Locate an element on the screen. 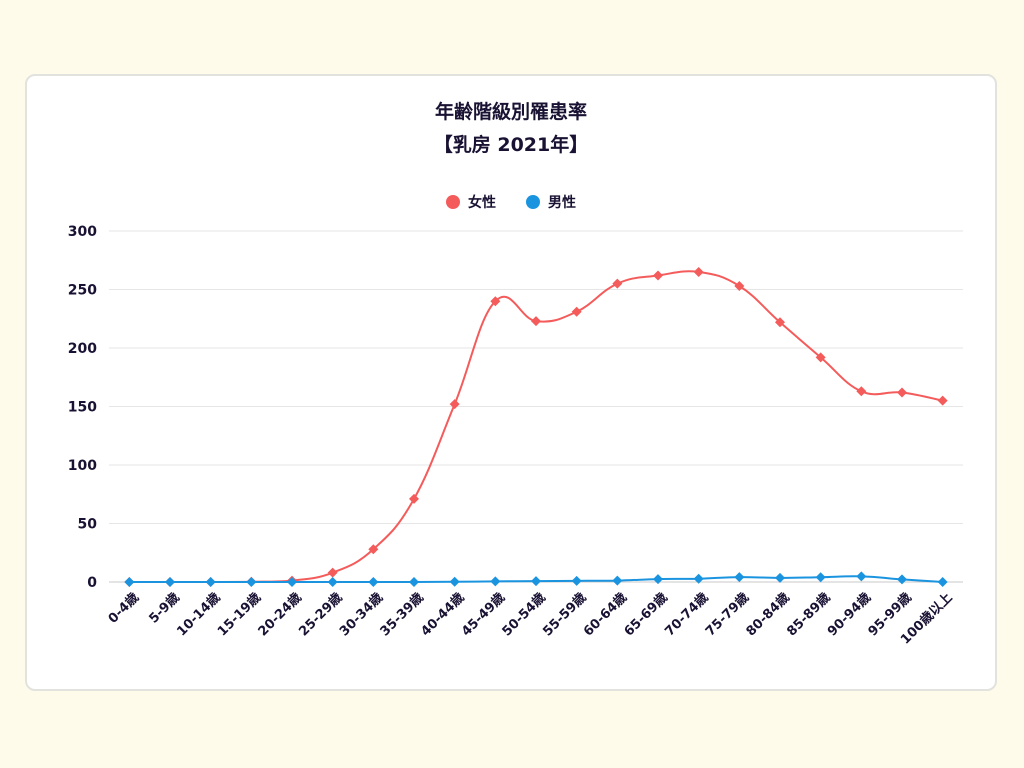 The width and height of the screenshot is (1024, 768). y-tick-label: 100 is located at coordinates (82, 466).